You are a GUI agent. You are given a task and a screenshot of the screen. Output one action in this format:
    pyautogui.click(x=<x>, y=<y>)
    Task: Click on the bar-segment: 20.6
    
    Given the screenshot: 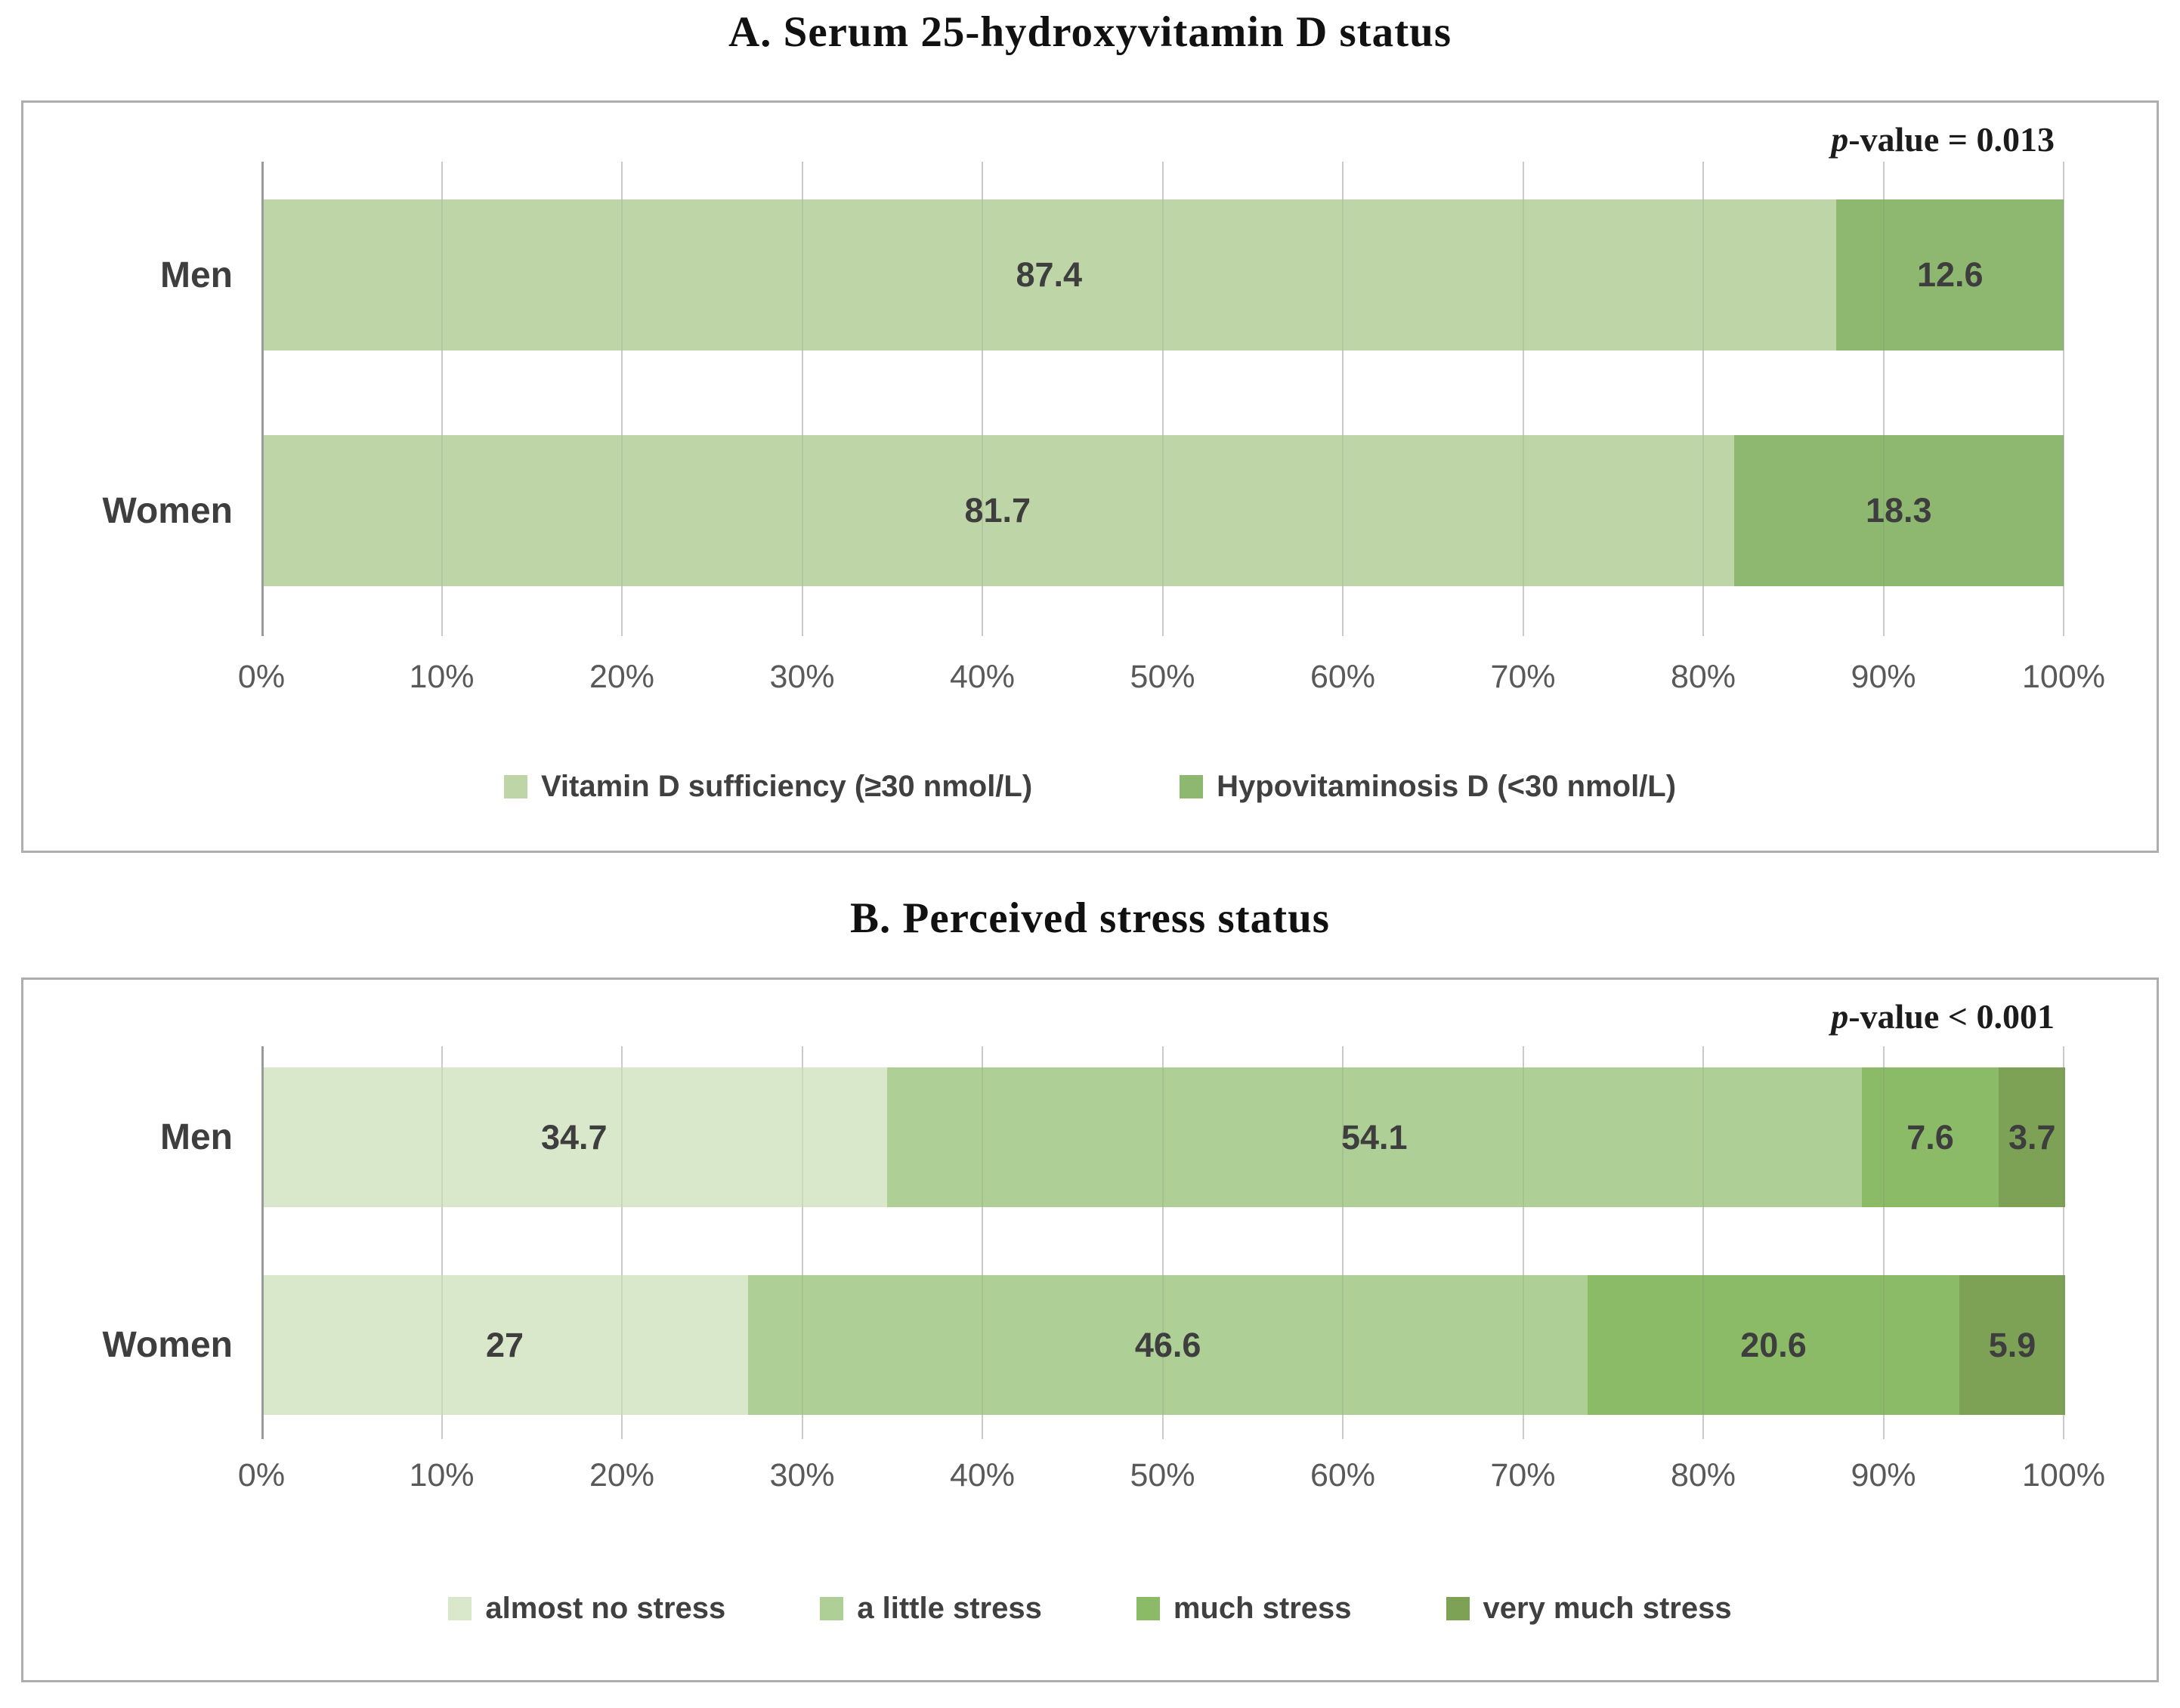 What is the action you would take?
    pyautogui.click(x=1773, y=1345)
    